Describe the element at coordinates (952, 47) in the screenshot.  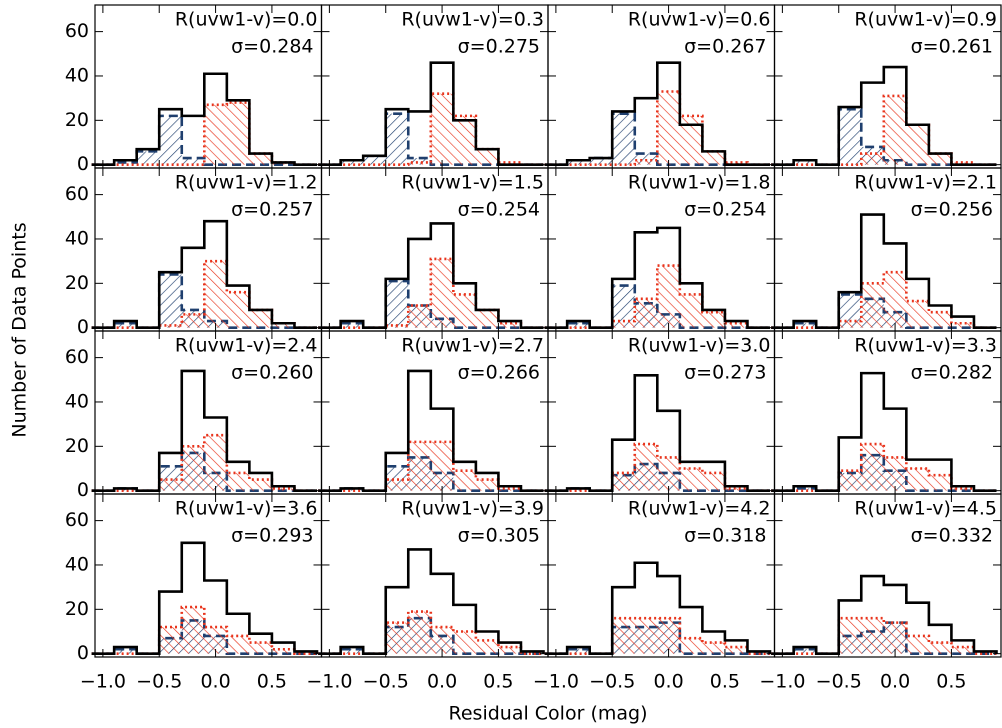
I see `panel-subtitle: σ=0.261` at that location.